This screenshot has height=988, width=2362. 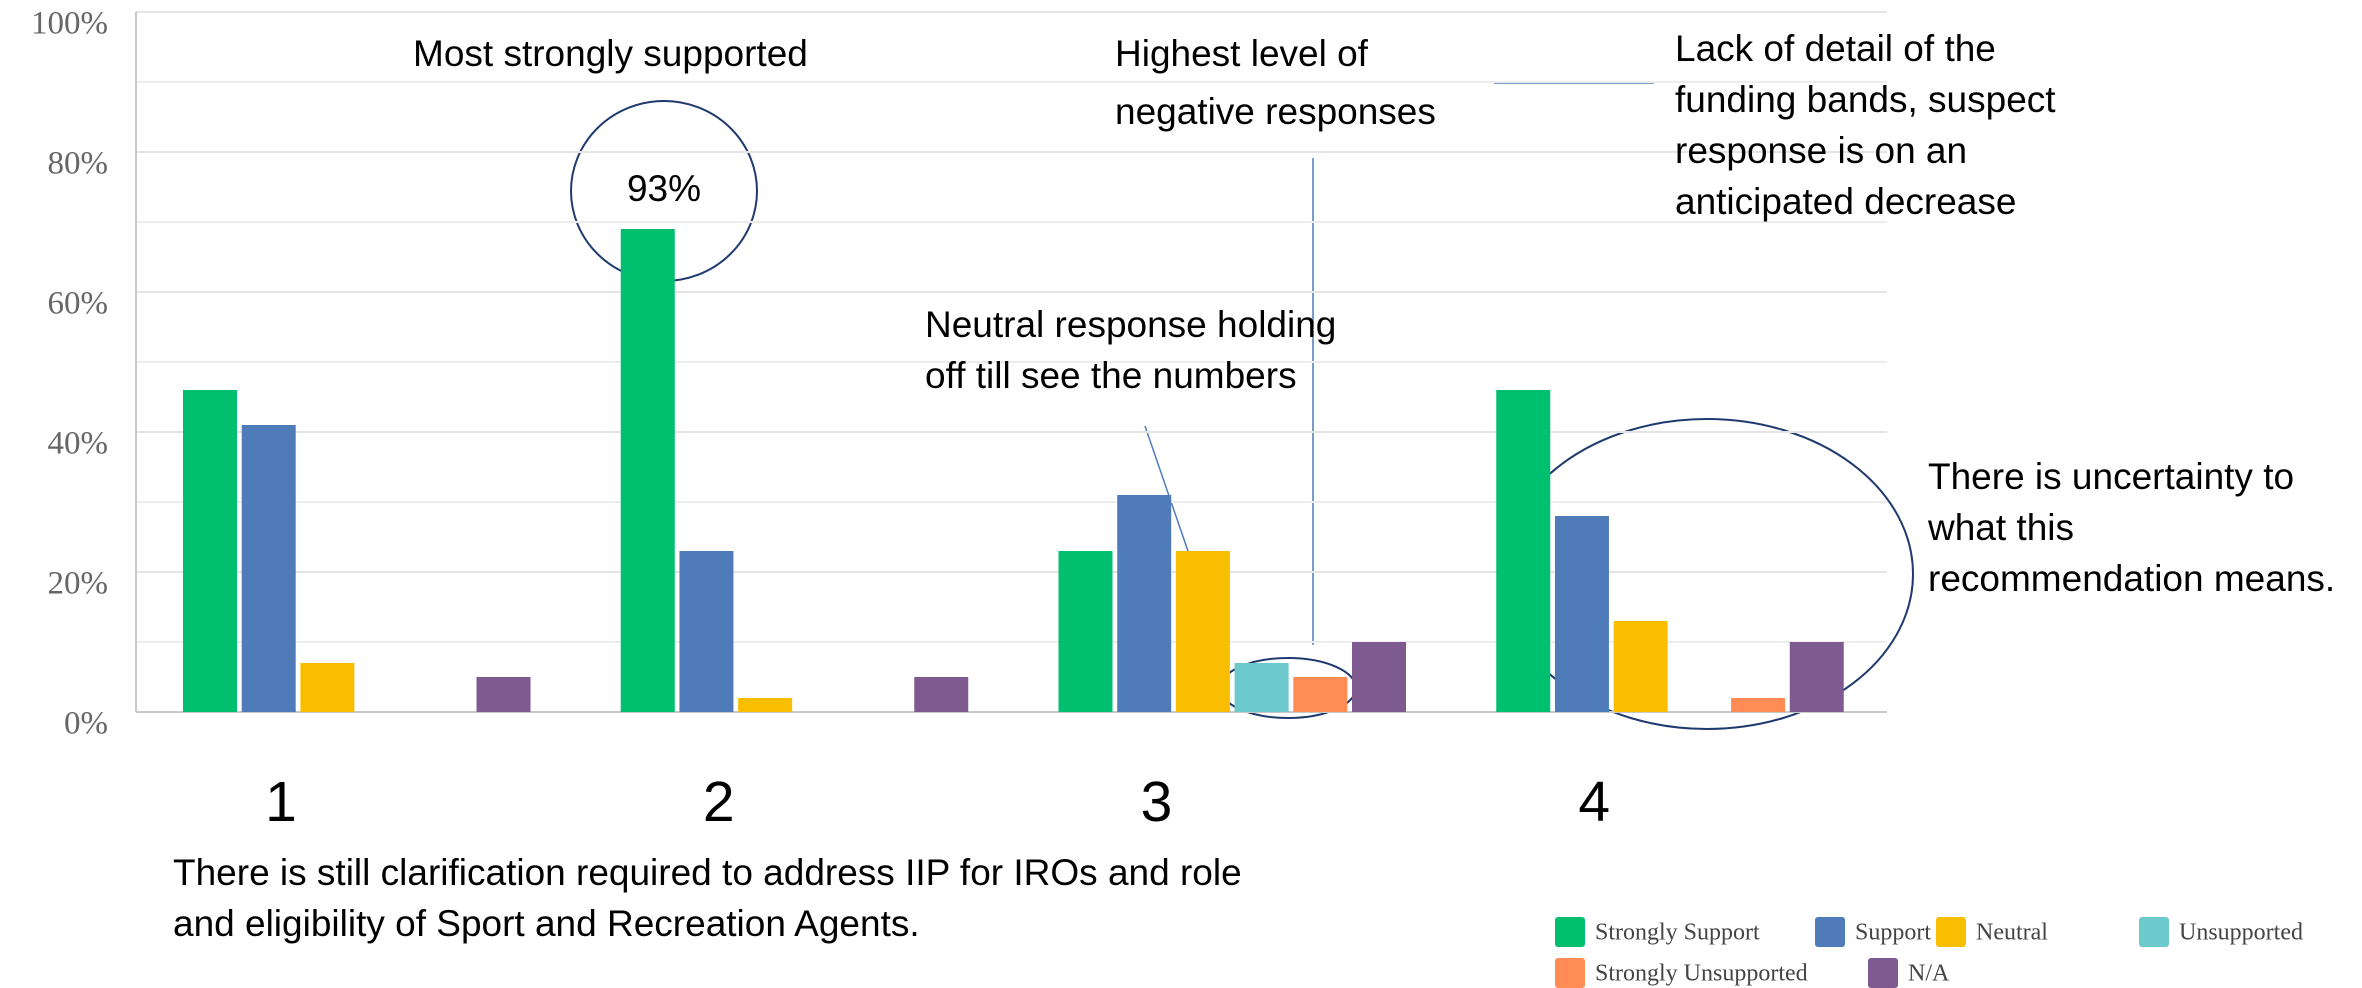 I want to click on y-tick-label: 100%, so click(x=69, y=24).